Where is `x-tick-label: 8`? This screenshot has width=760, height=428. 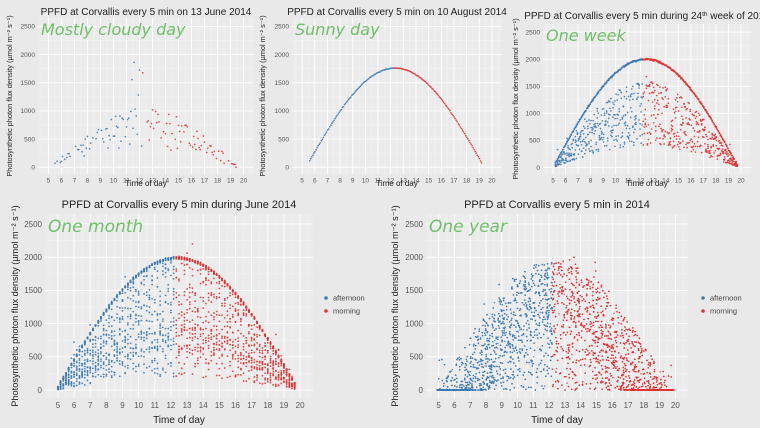 x-tick-label: 8 is located at coordinates (88, 181).